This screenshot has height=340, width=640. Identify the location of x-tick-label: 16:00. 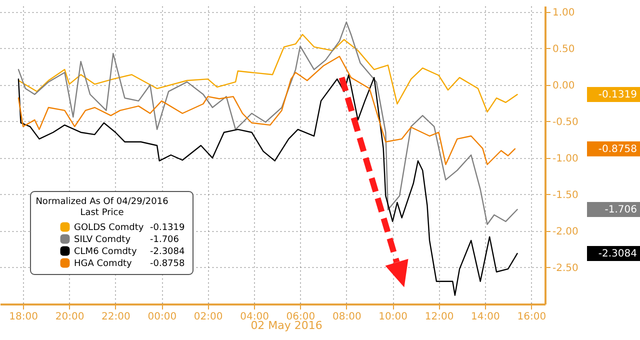
(531, 317).